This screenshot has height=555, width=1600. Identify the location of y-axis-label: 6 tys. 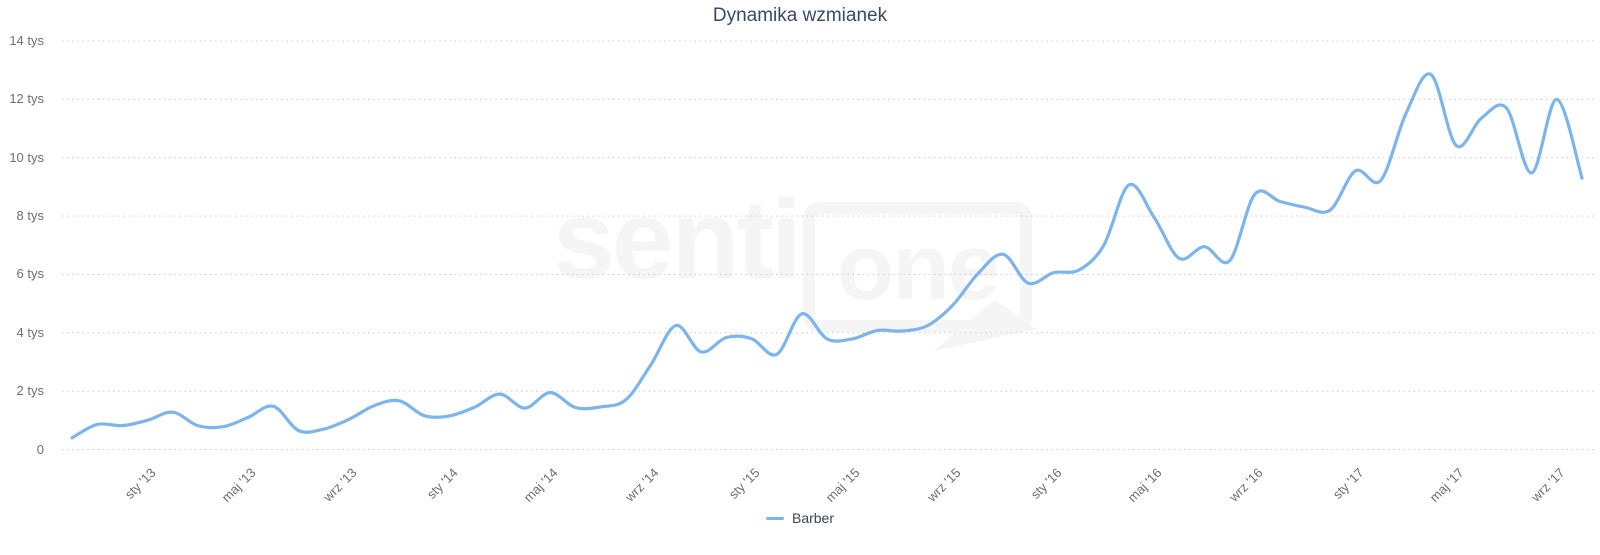
(30, 274).